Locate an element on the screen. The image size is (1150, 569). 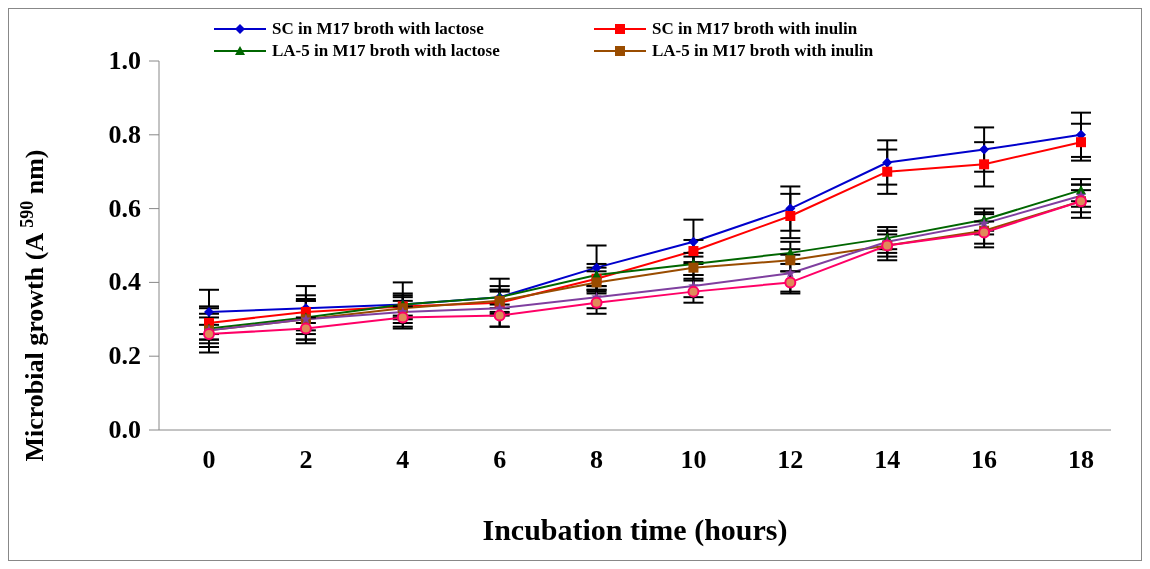
x-tick-label: 10 is located at coordinates (693, 460).